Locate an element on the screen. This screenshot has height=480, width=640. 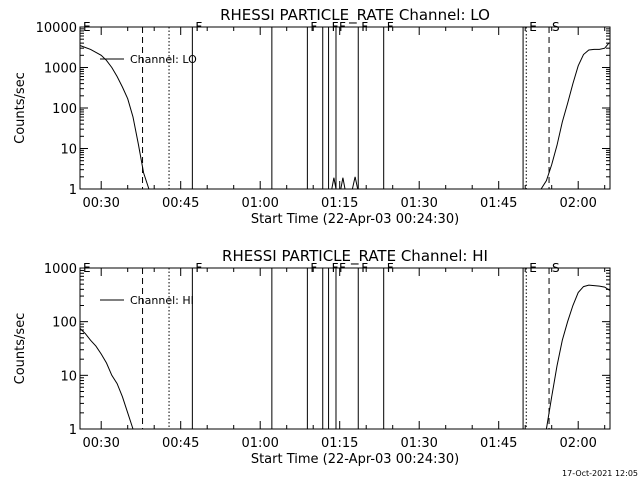
chart-title: RHESSI PARTICLE_RATE Channel: HI is located at coordinates (355, 256).